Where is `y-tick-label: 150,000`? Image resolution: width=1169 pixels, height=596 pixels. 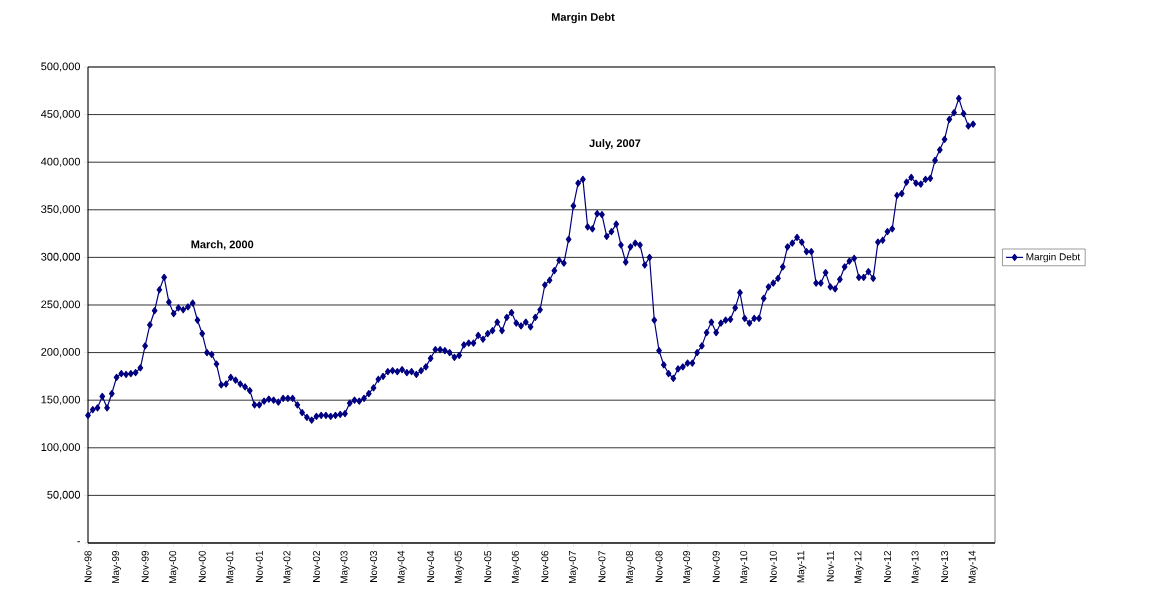
y-tick-label: 150,000 is located at coordinates (61, 400).